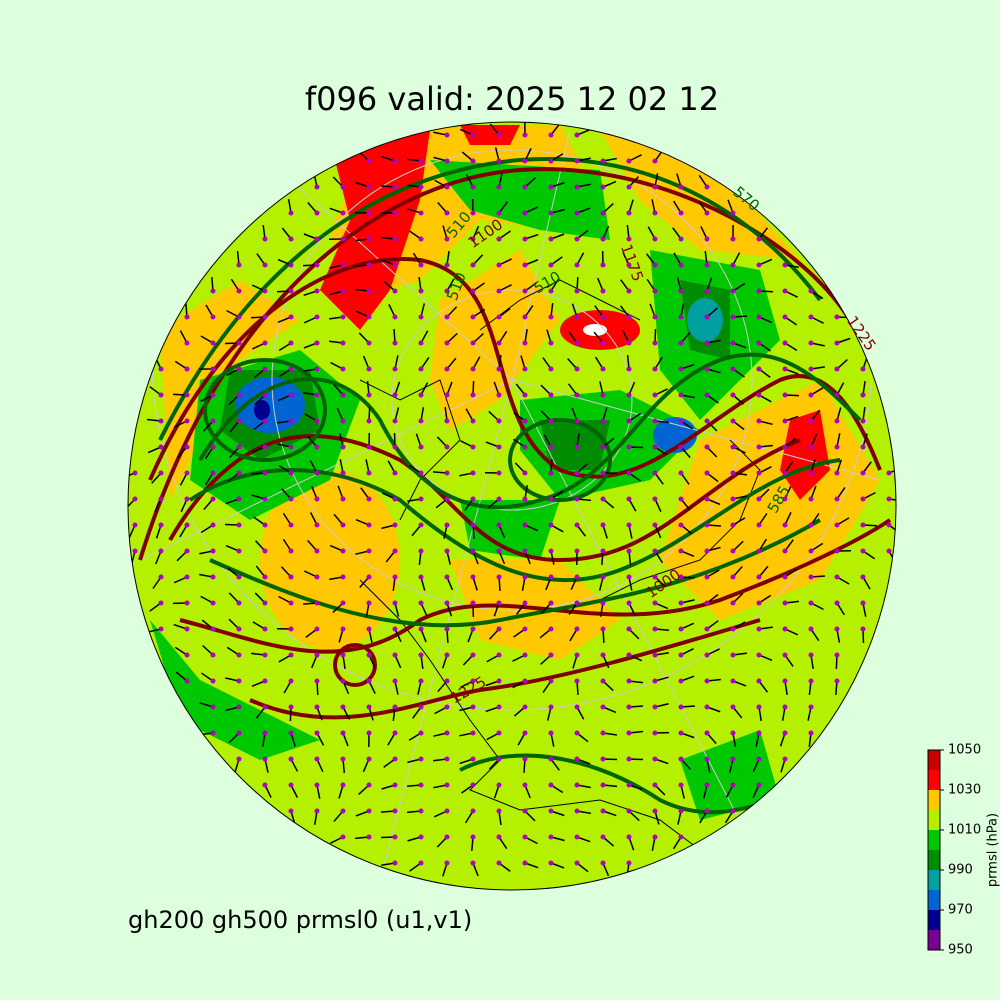 The image size is (1000, 1000). I want to click on colorbar-segment, so click(934, 880).